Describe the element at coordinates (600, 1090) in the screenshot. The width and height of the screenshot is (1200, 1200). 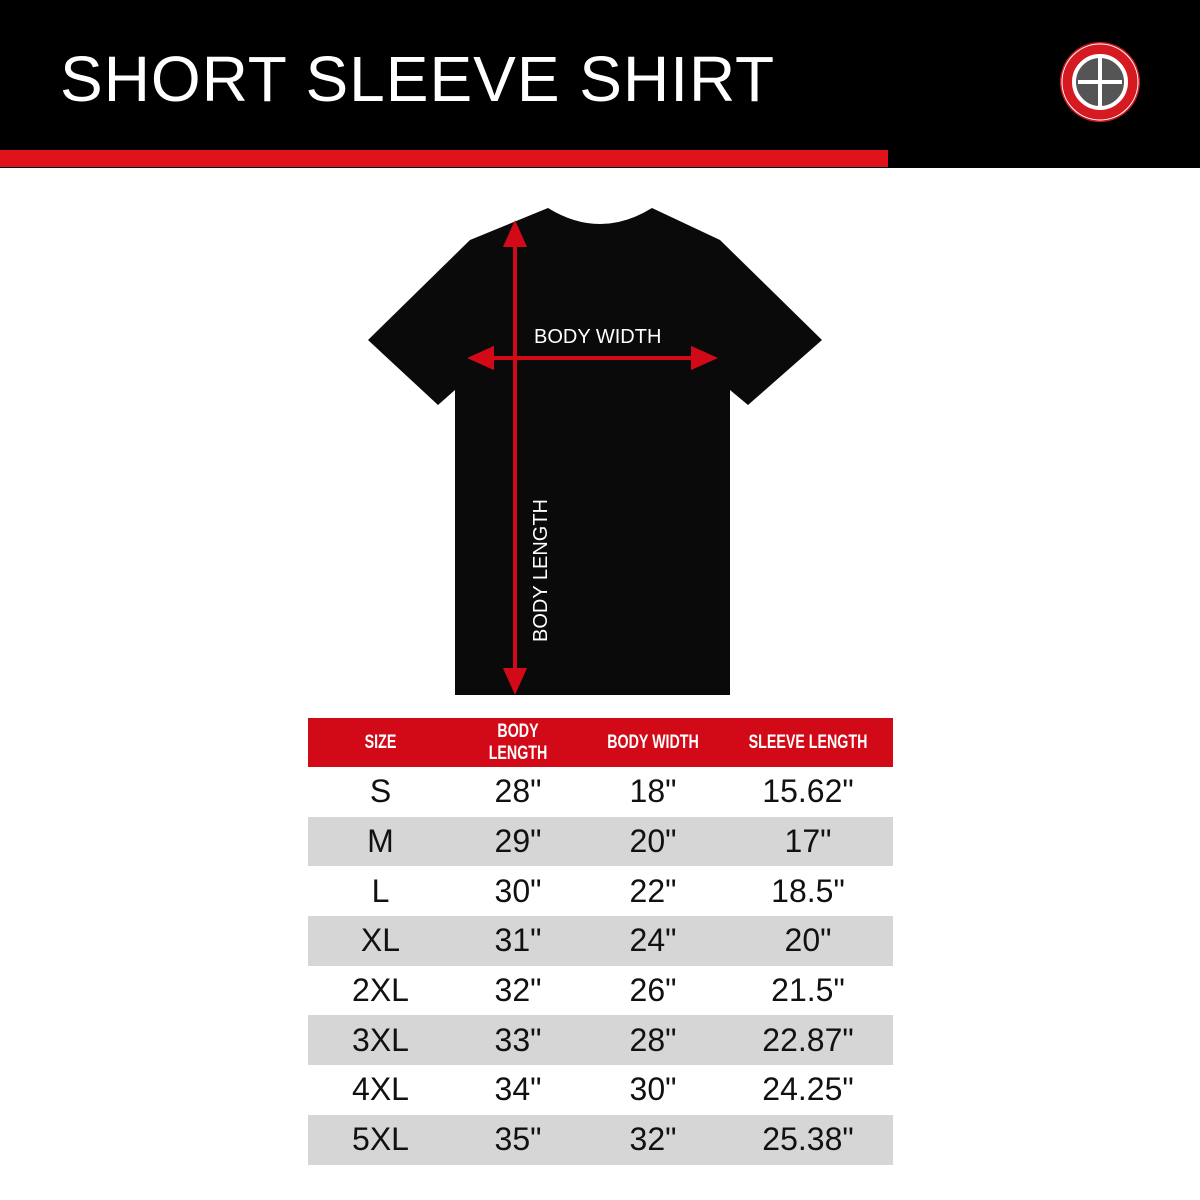
I see `table-row: 4XL 34" 30" 24.25"` at that location.